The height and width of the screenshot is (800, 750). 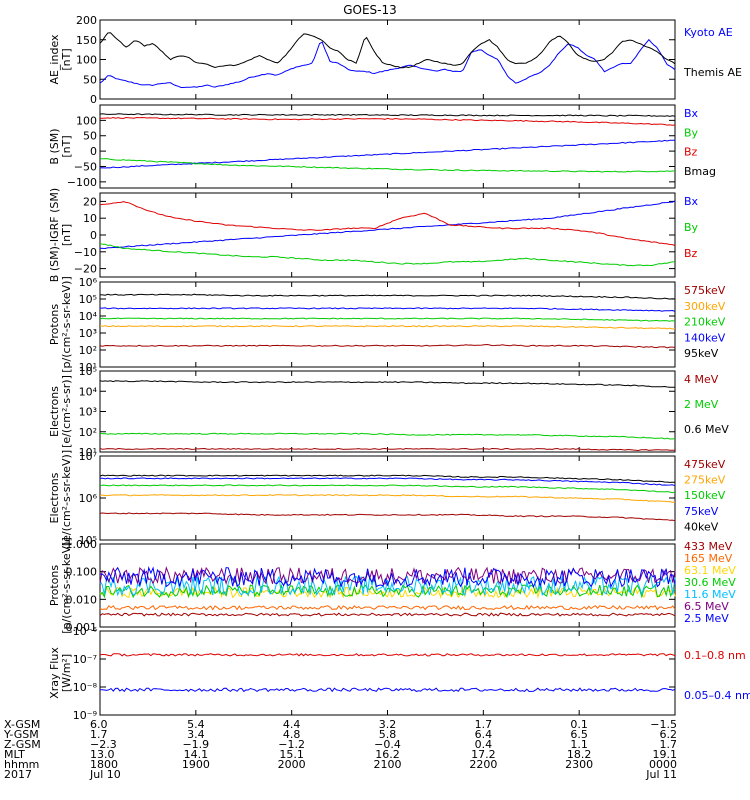 I want to click on legend-label: 75keV, so click(x=701, y=511).